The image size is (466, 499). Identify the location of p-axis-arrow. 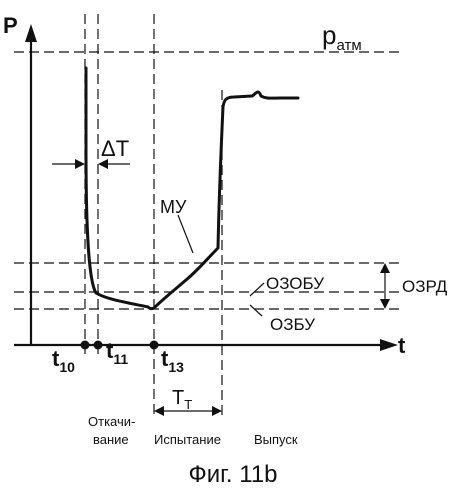
(31, 33).